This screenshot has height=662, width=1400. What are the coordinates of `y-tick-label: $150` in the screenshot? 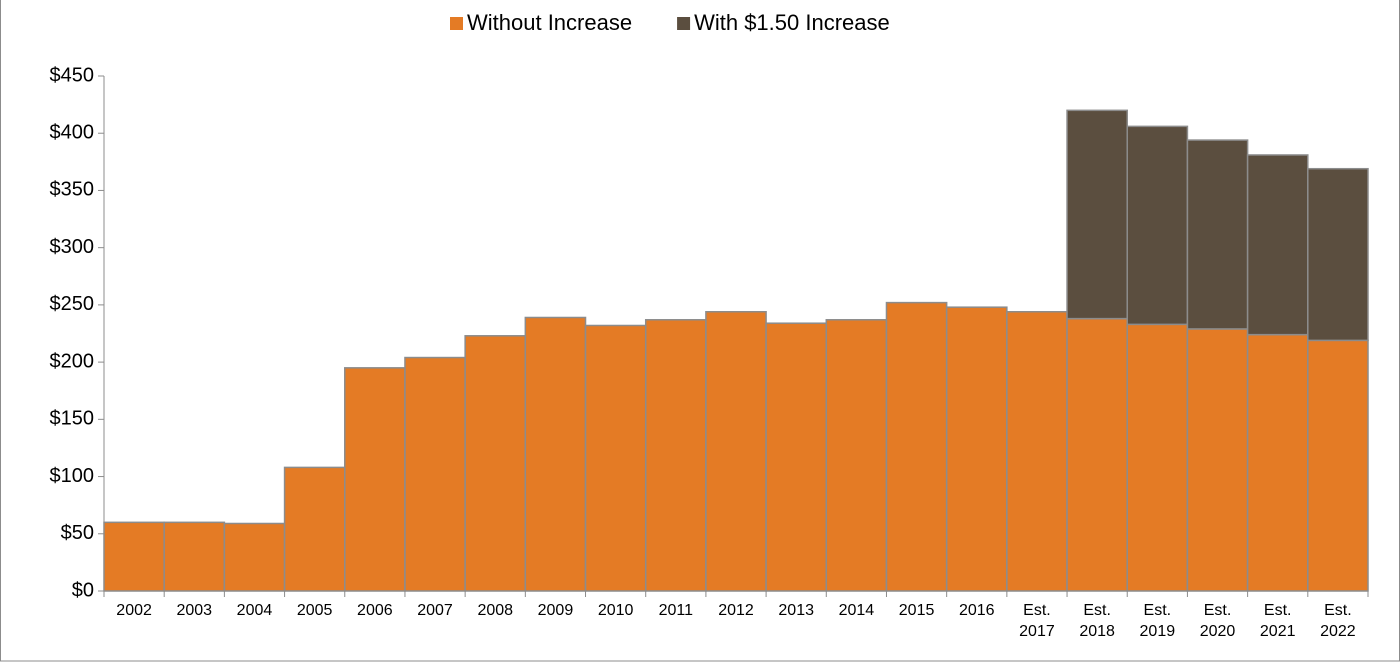 It's located at (72, 419).